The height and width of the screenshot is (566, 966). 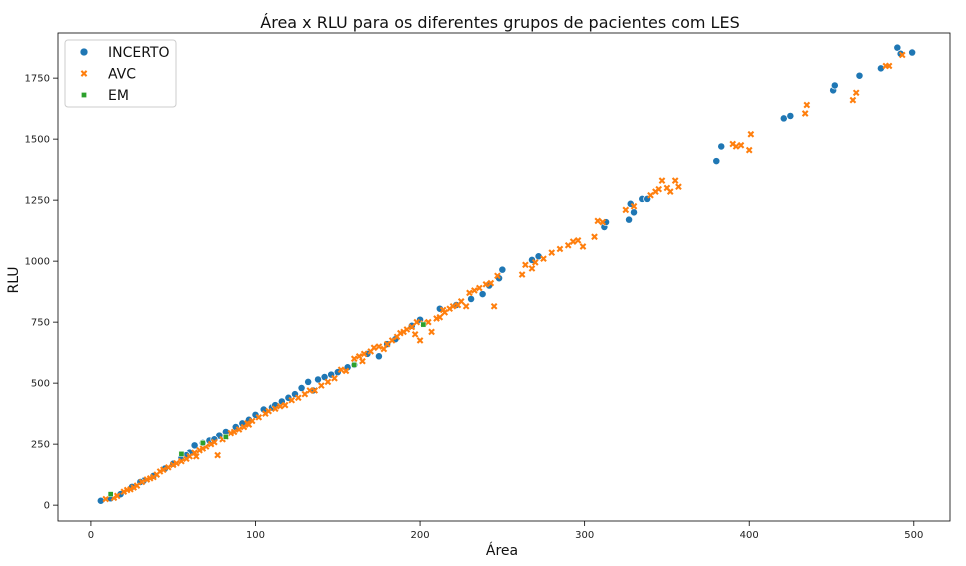 What do you see at coordinates (40, 384) in the screenshot?
I see `y-tick-label: 500` at bounding box center [40, 384].